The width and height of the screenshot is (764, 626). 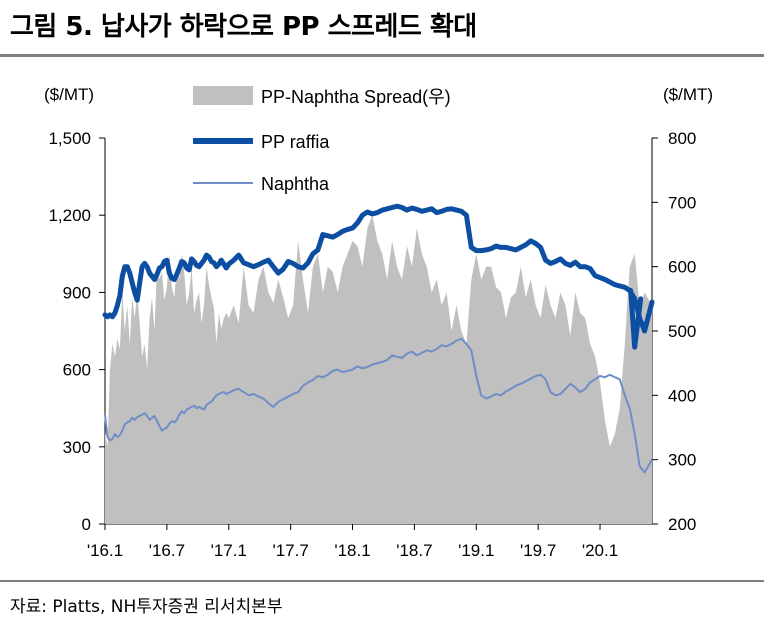 What do you see at coordinates (77, 370) in the screenshot?
I see `left-tick-label: 600` at bounding box center [77, 370].